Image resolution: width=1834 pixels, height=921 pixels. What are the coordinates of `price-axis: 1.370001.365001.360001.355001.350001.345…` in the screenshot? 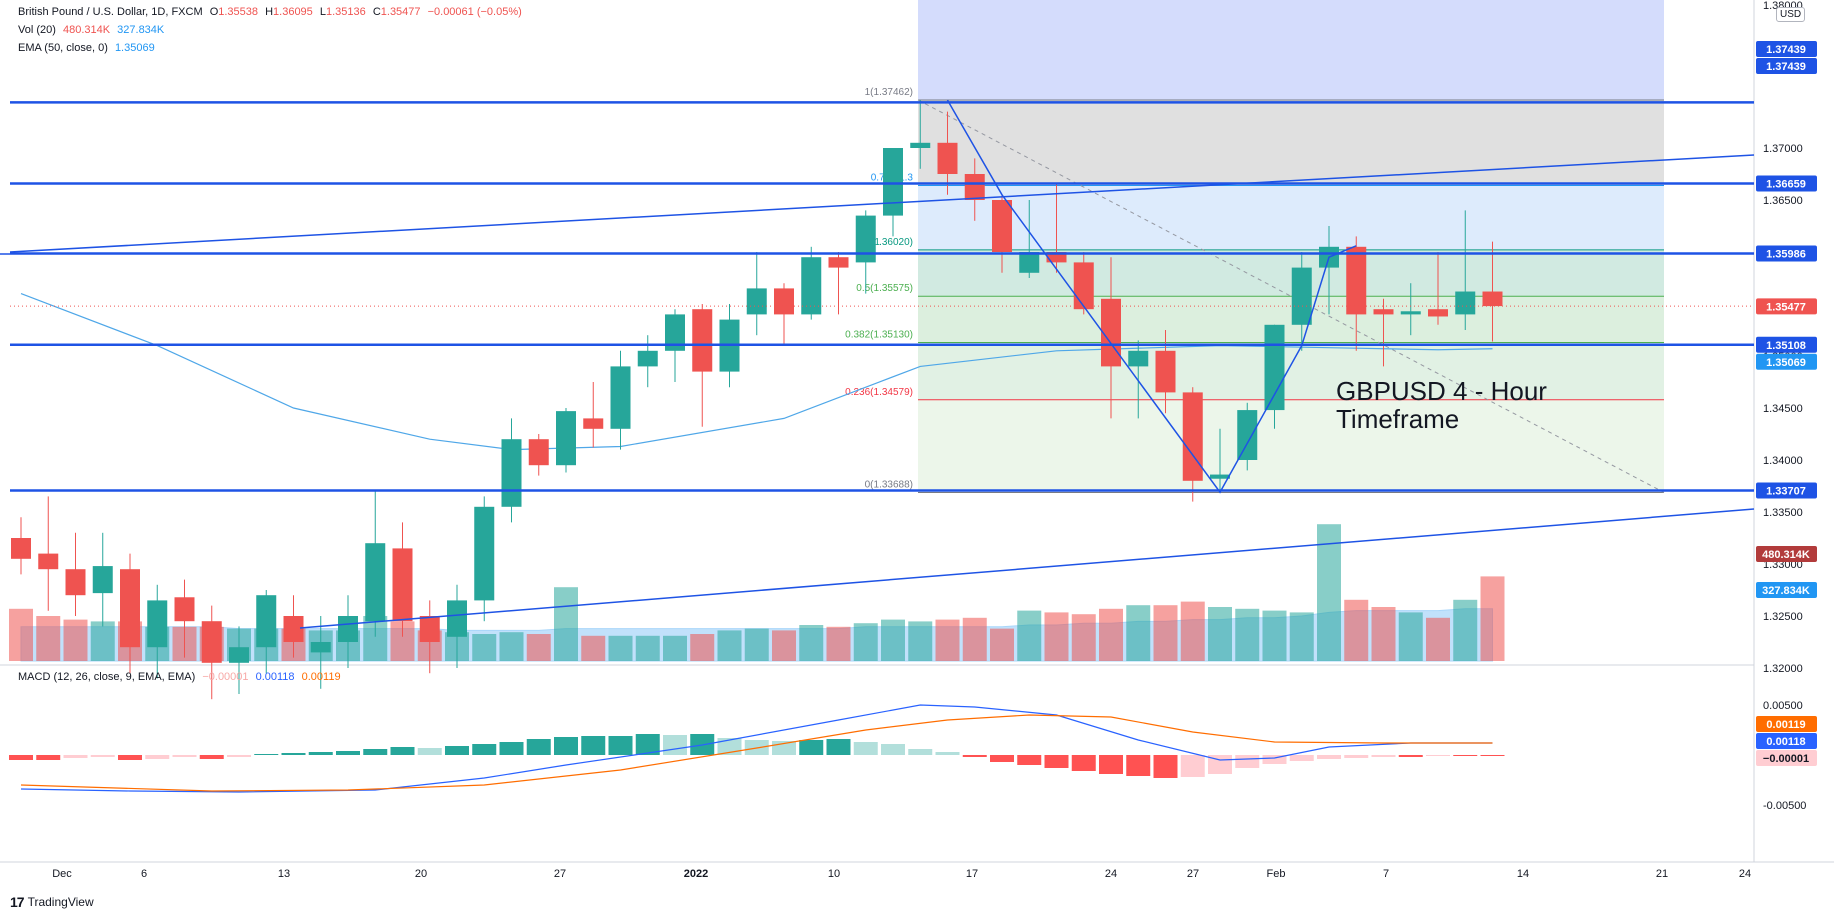 It's located at (1786, 406).